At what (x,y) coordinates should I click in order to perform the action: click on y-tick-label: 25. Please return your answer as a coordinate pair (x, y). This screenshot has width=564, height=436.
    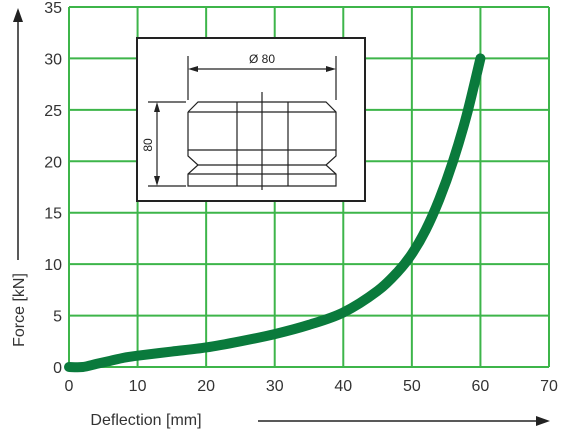
    Looking at the image, I should click on (53, 111).